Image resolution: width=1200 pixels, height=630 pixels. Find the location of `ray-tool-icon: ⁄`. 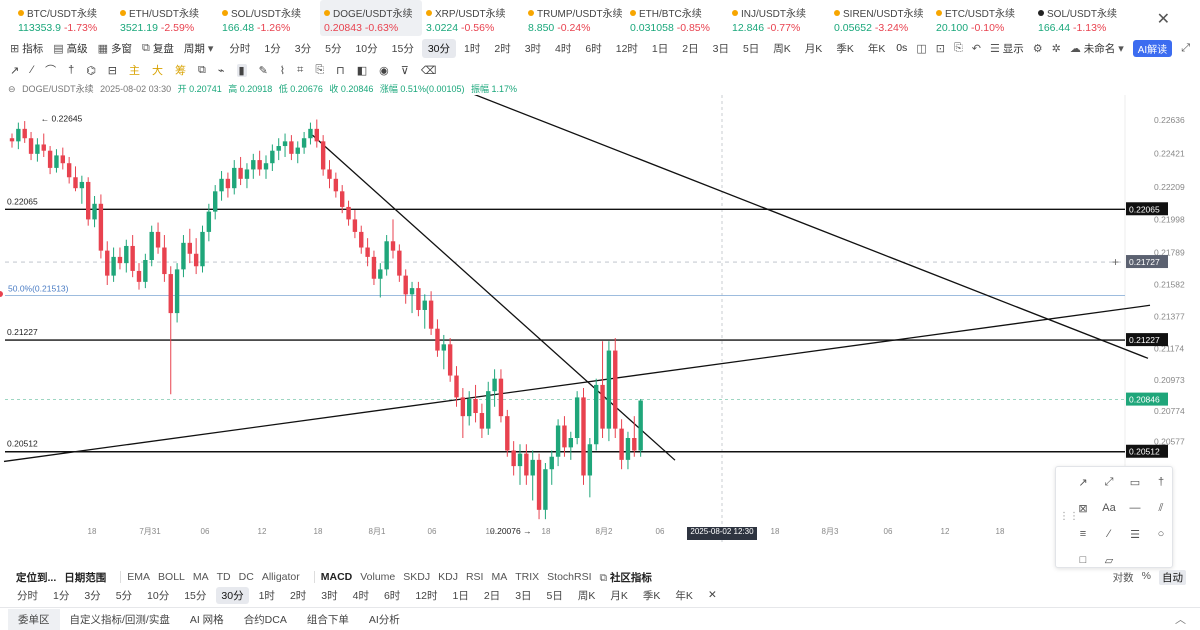

ray-tool-icon: ⁄ is located at coordinates (32, 70).